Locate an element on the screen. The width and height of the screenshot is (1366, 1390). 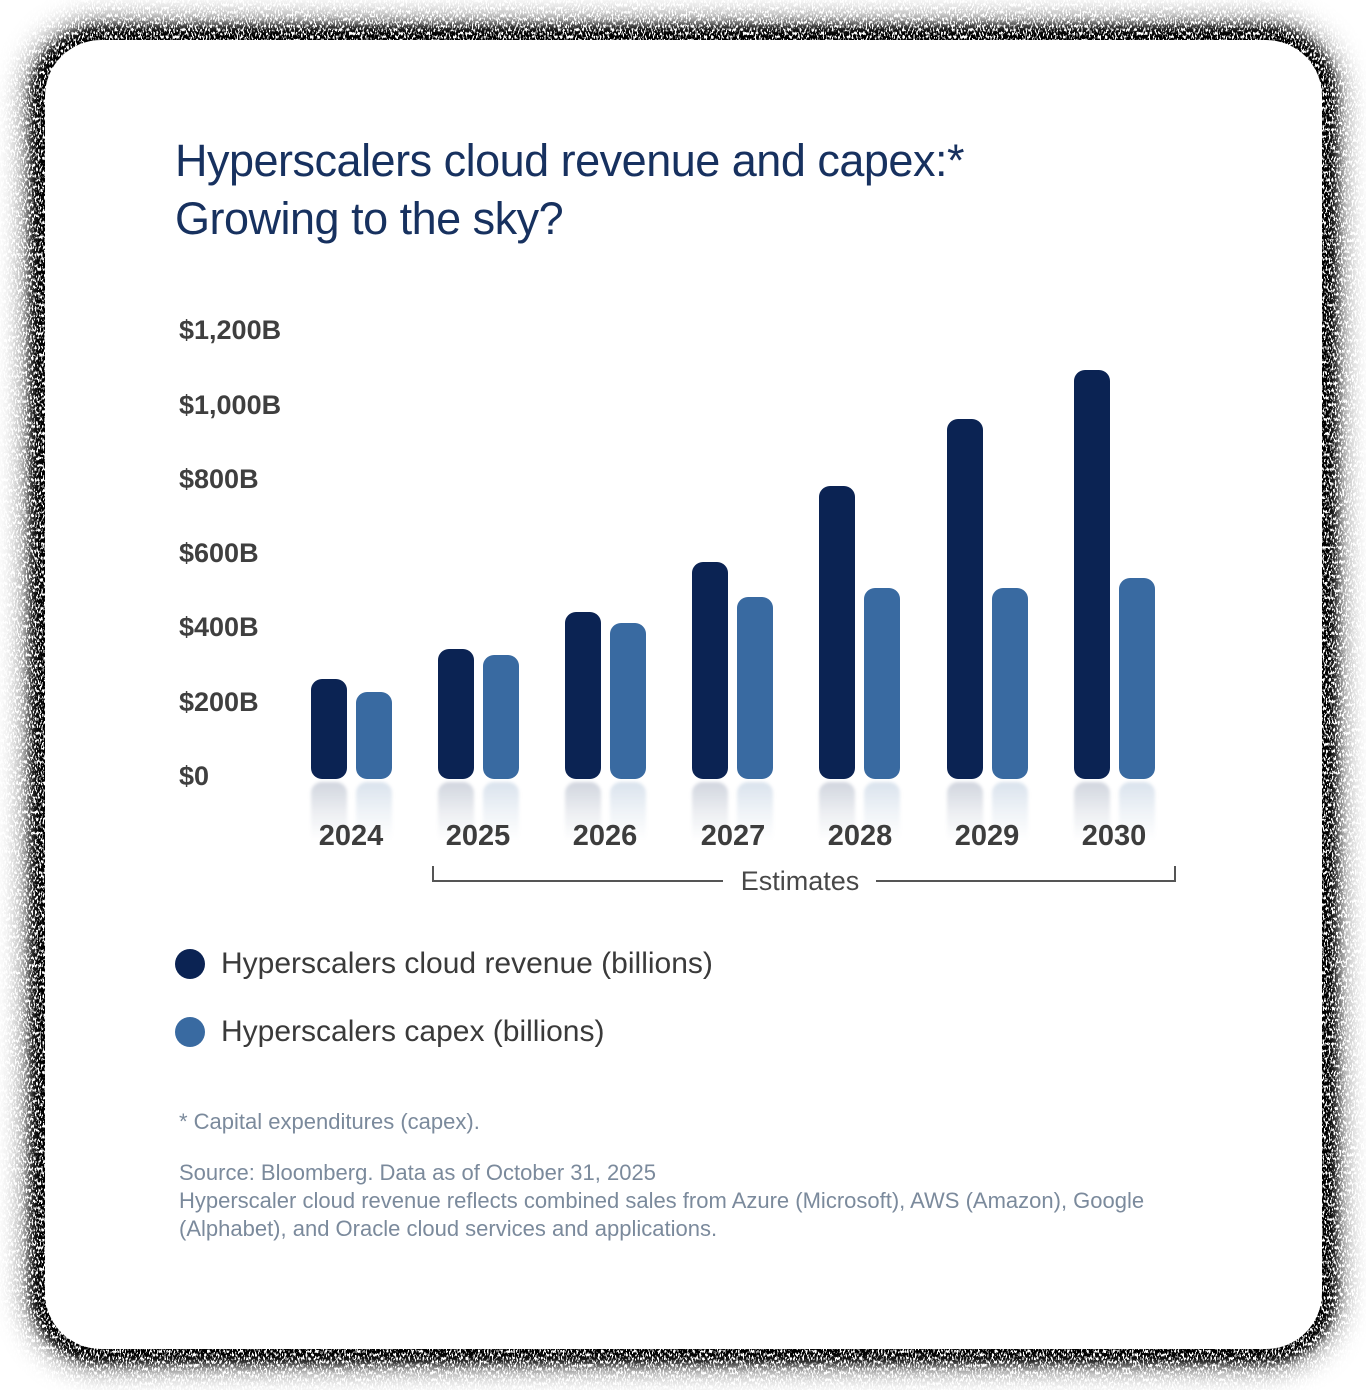
y-axis-tick-label: $600B is located at coordinates (219, 553).